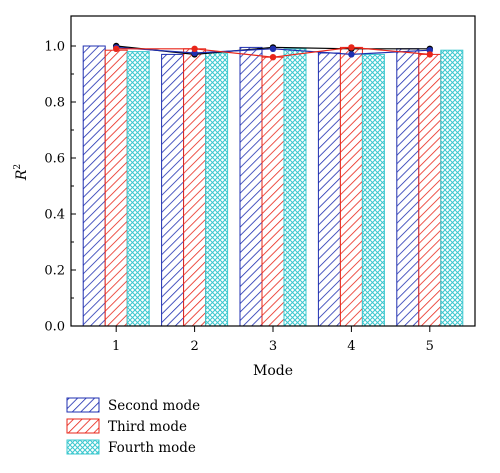 The width and height of the screenshot is (500, 473). What do you see at coordinates (194, 346) in the screenshot?
I see `x-tick-label-2: 2` at bounding box center [194, 346].